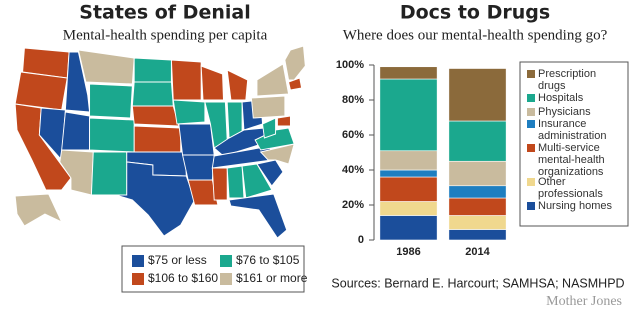  What do you see at coordinates (477, 252) in the screenshot?
I see `x-tick-label: 2014` at bounding box center [477, 252].